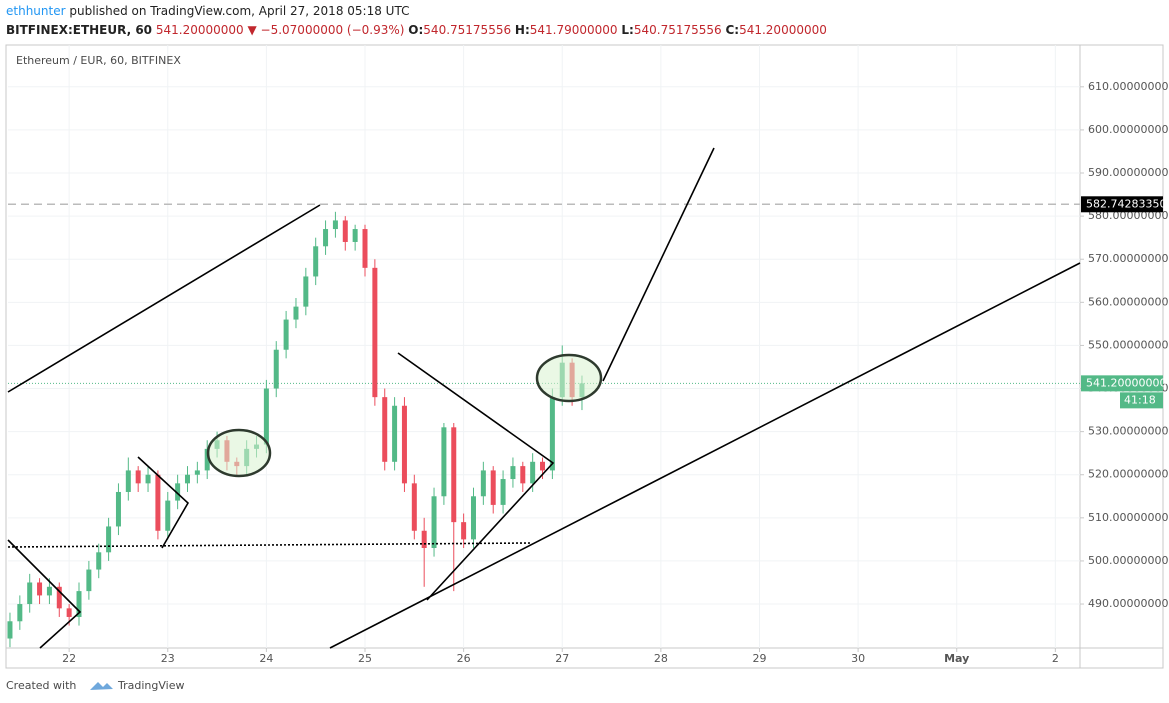 This screenshot has height=703, width=1169. I want to click on chart-title: Ethereum / EUR, 60, BITFINEX, so click(98, 60).